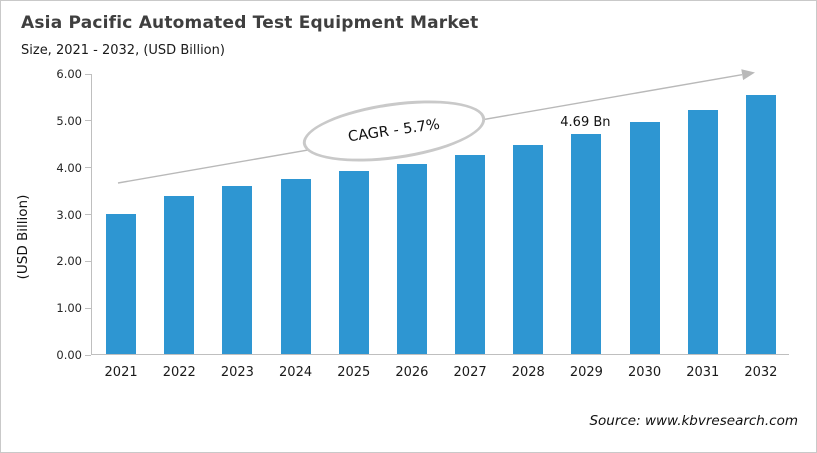  Describe the element at coordinates (69, 167) in the screenshot. I see `y-tick-label: 4.00` at that location.